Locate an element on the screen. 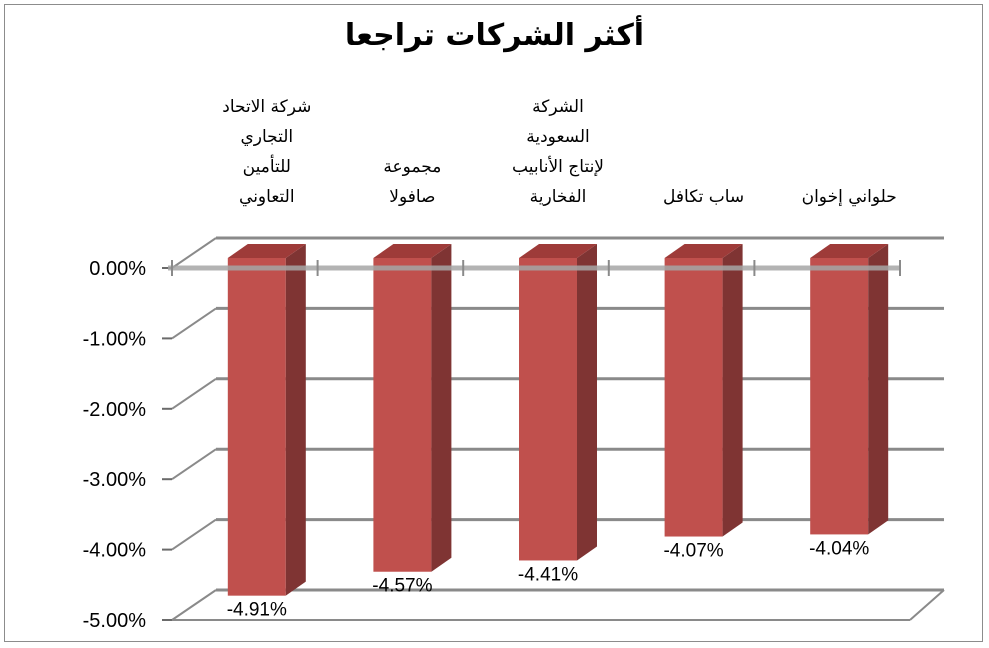 Image resolution: width=989 pixels, height=648 pixels. y-tick-label: 0.00% is located at coordinates (117, 269).